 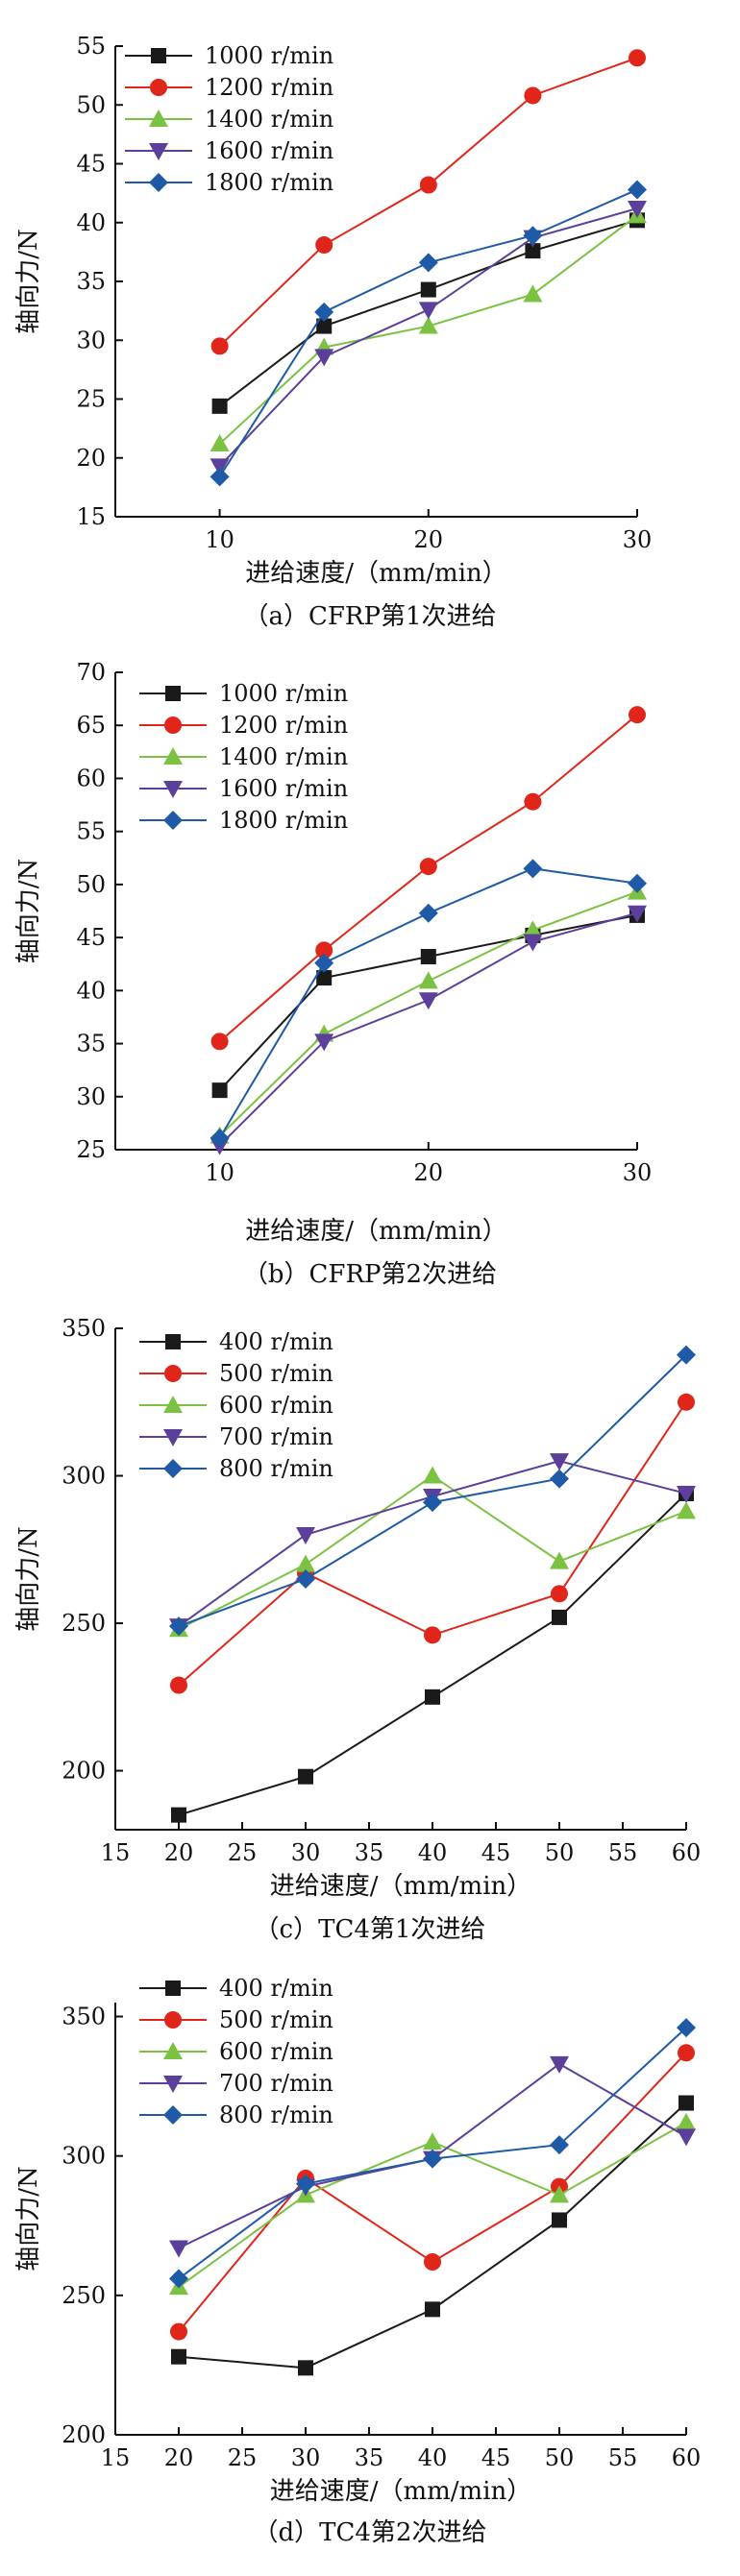 What do you see at coordinates (276, 1988) in the screenshot?
I see `legend-label: 400 r/min` at bounding box center [276, 1988].